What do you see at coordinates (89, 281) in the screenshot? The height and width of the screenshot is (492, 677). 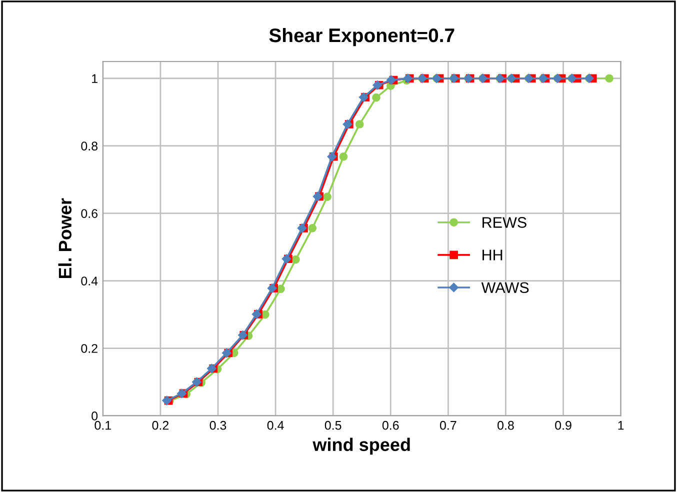 I see `y-tick-label: 0.4` at bounding box center [89, 281].